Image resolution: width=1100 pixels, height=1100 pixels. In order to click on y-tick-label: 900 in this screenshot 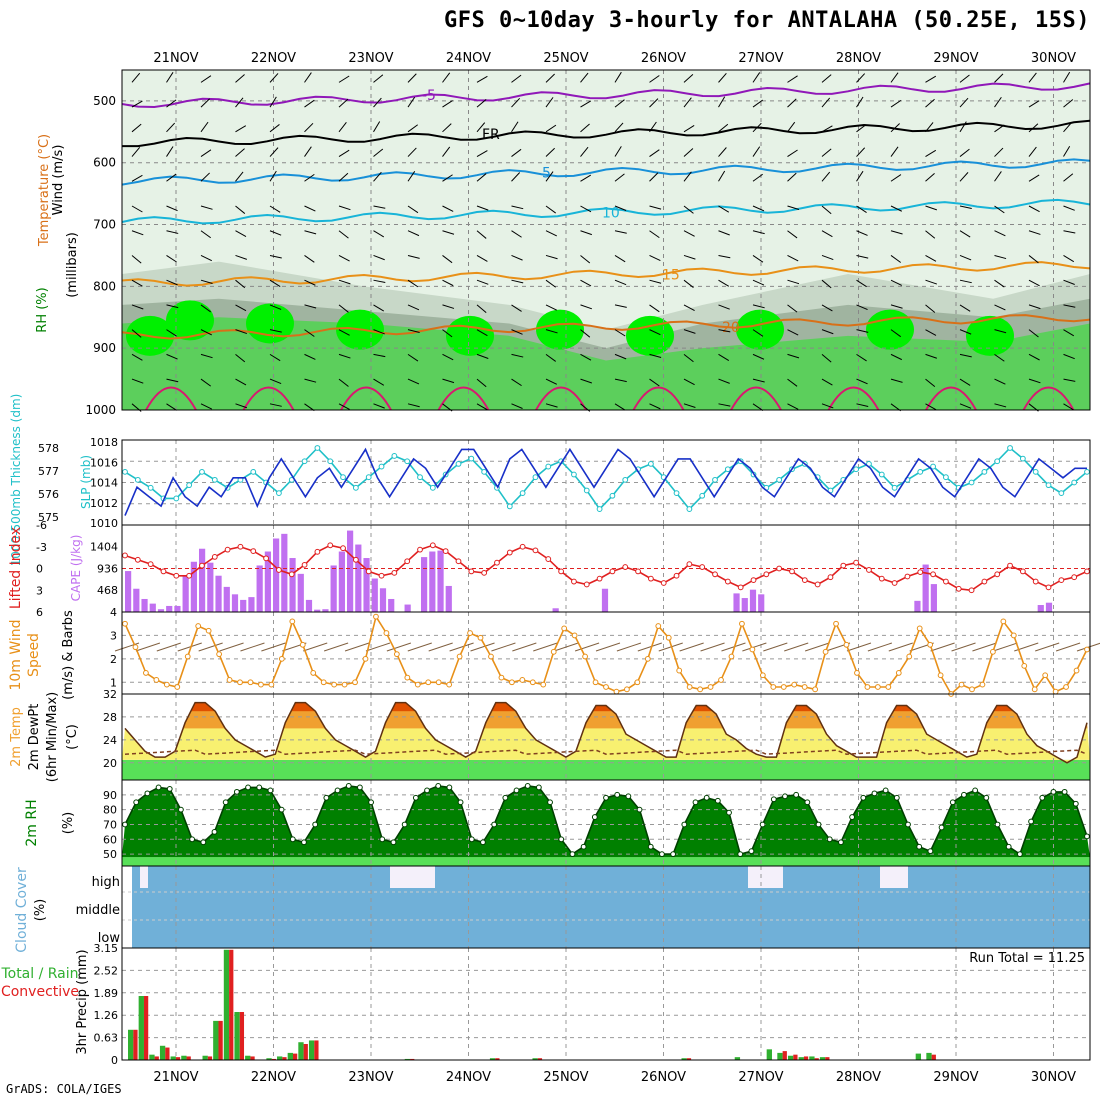, I will do `click(104, 348)`.